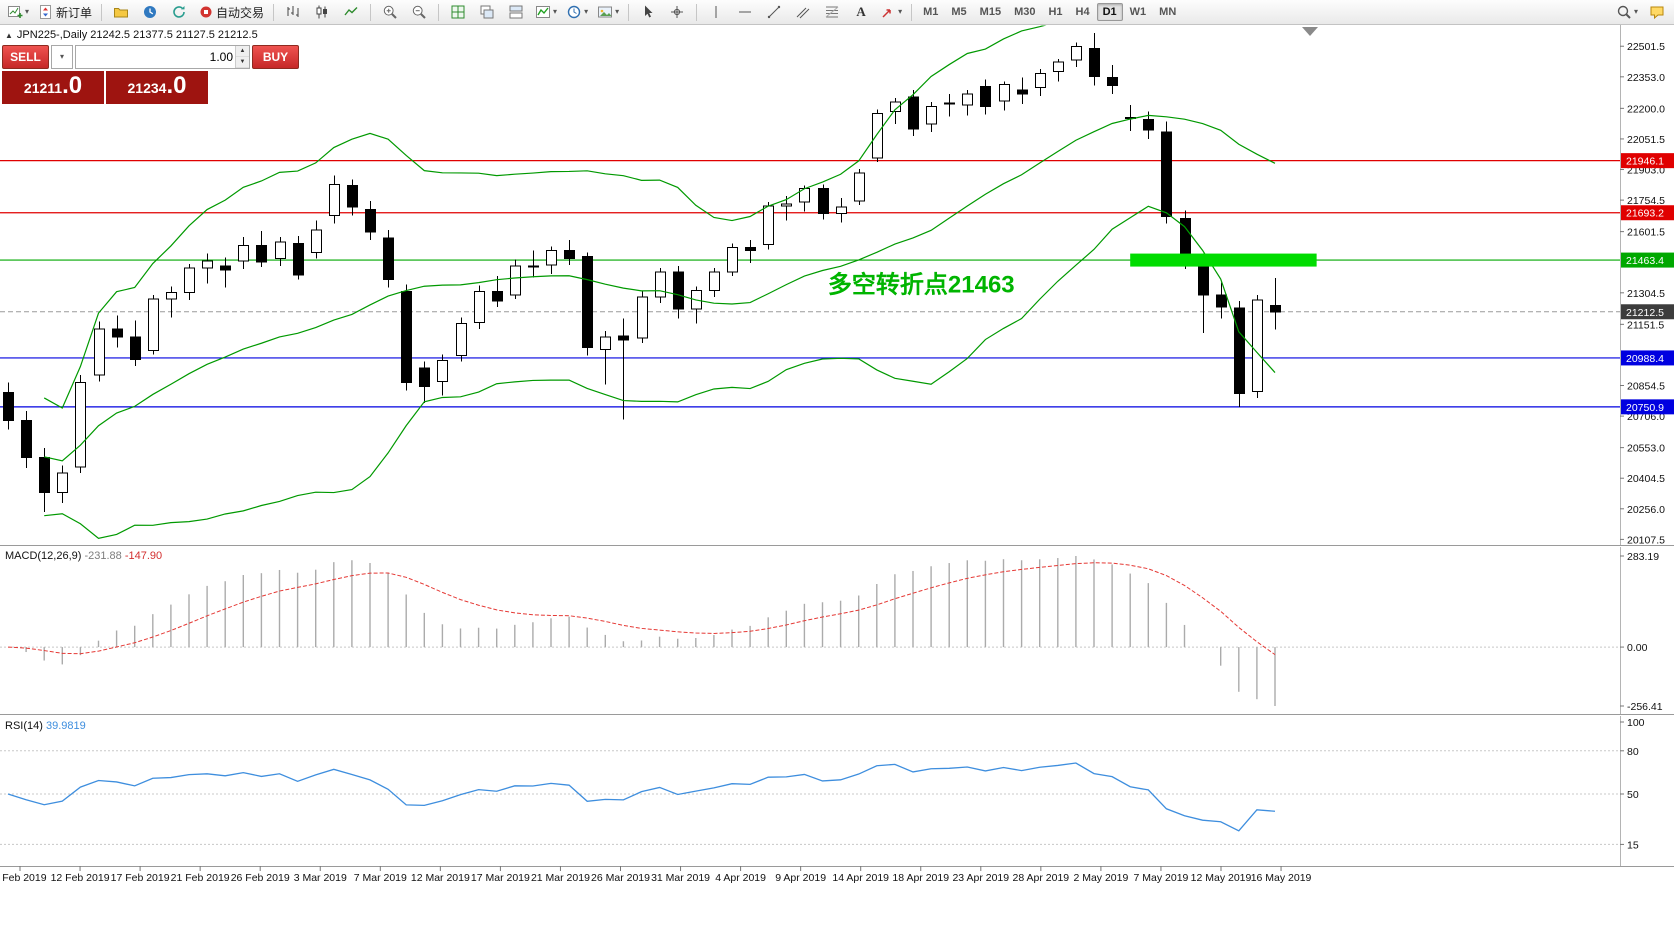 This screenshot has height=946, width=1674. Describe the element at coordinates (121, 12) in the screenshot. I see `profiles-button` at that location.